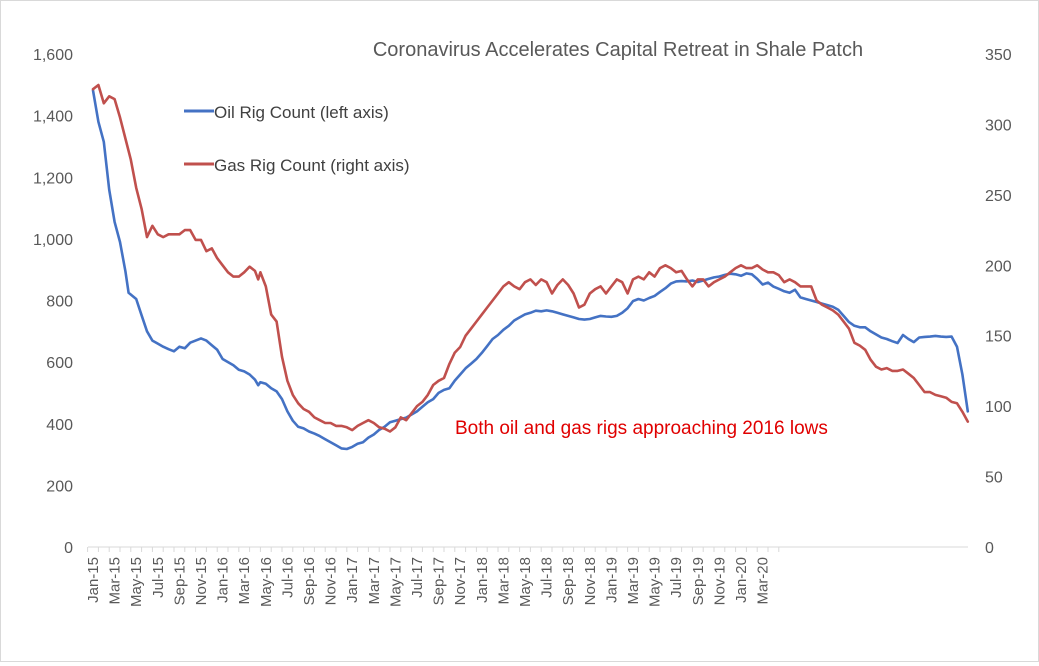 This screenshot has width=1039, height=666. I want to click on x-tick-label: May-17, so click(395, 582).